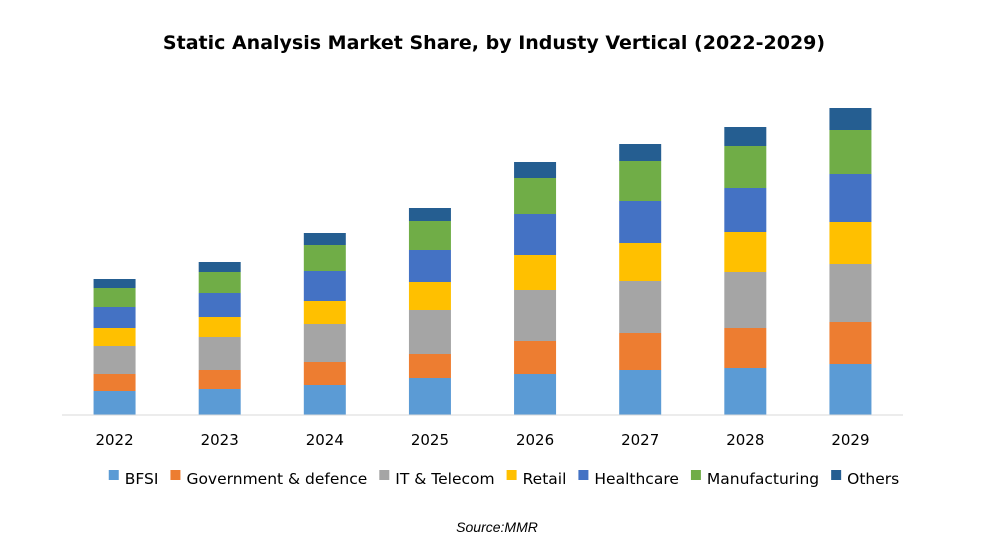  I want to click on bar-bfsi-2027, so click(640, 392).